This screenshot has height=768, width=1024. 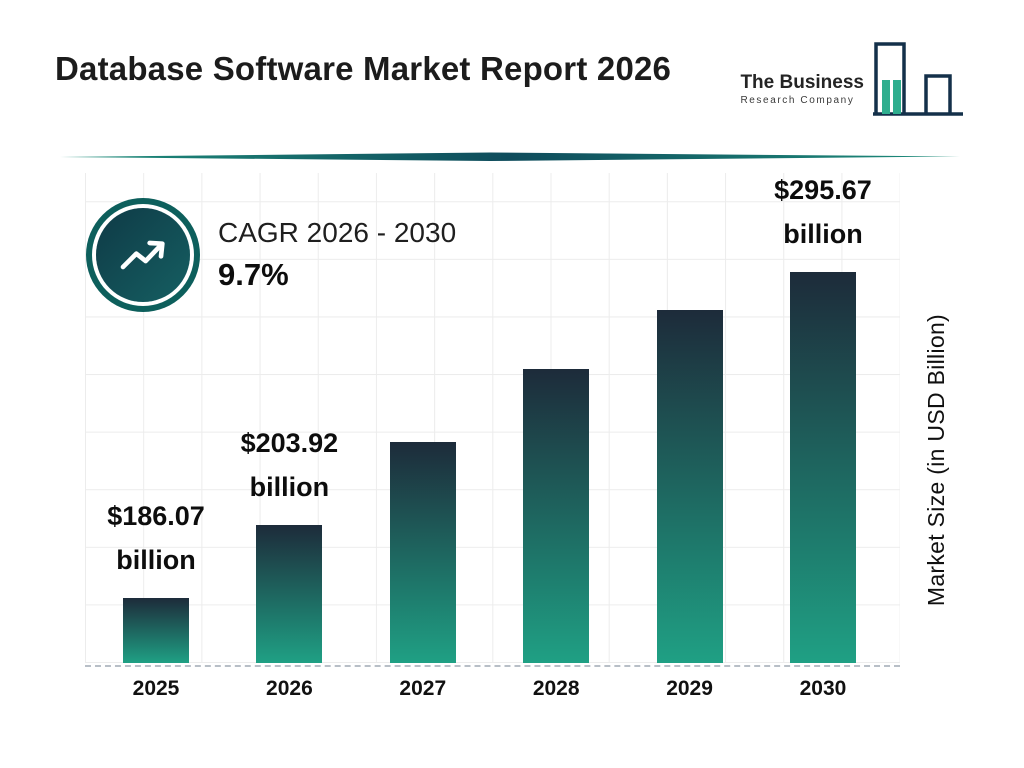 What do you see at coordinates (156, 630) in the screenshot?
I see `bar-2025` at bounding box center [156, 630].